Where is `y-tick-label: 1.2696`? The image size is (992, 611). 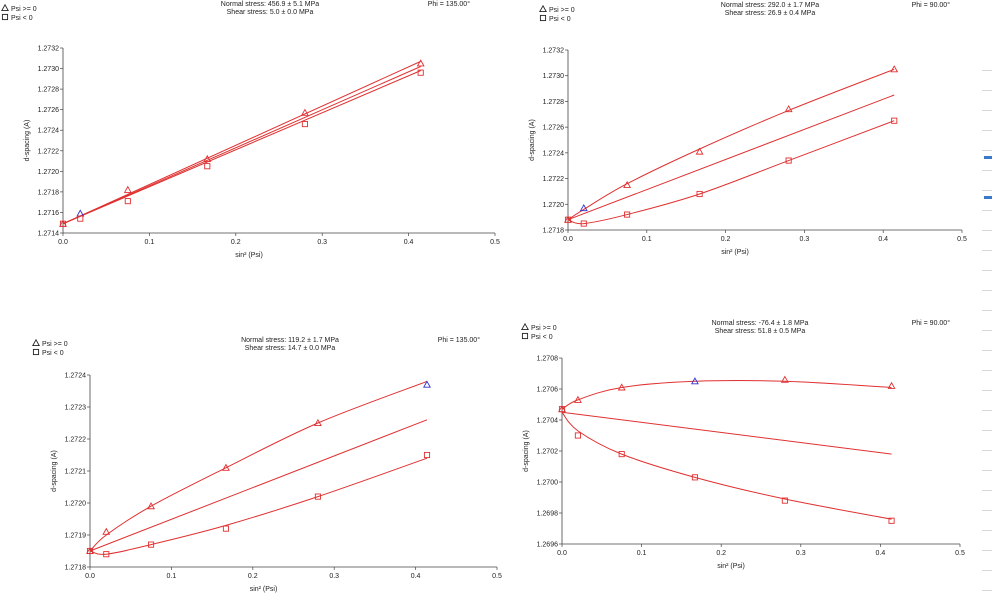
y-tick-label: 1.2696 is located at coordinates (548, 545).